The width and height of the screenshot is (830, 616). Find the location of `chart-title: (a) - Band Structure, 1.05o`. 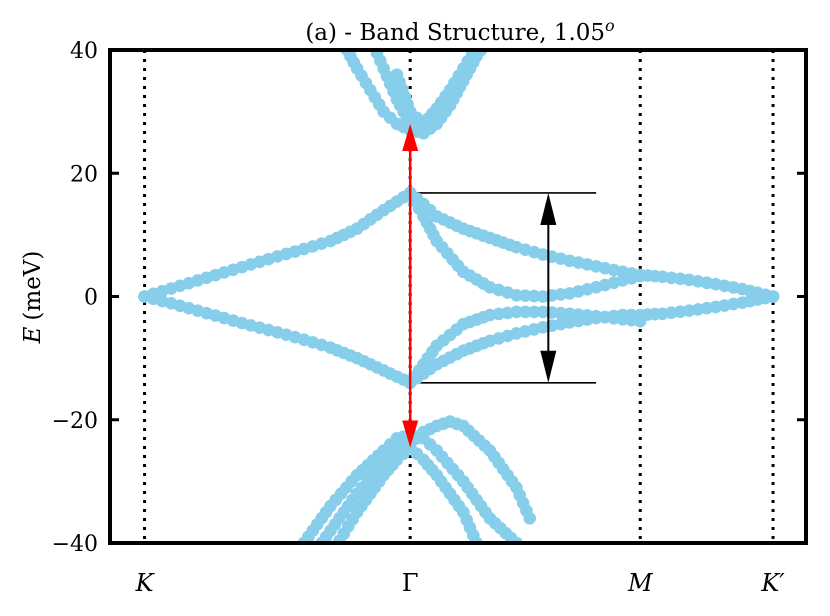

chart-title: (a) - Band Structure, 1.05o is located at coordinates (459, 31).